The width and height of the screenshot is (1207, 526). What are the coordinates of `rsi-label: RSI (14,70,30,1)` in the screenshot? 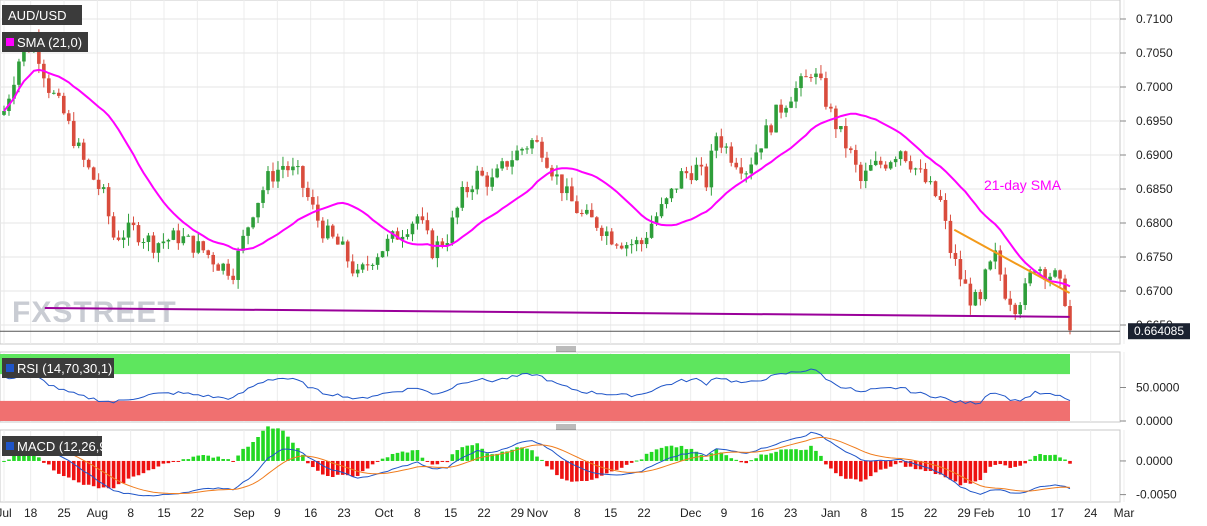 It's located at (58, 368).